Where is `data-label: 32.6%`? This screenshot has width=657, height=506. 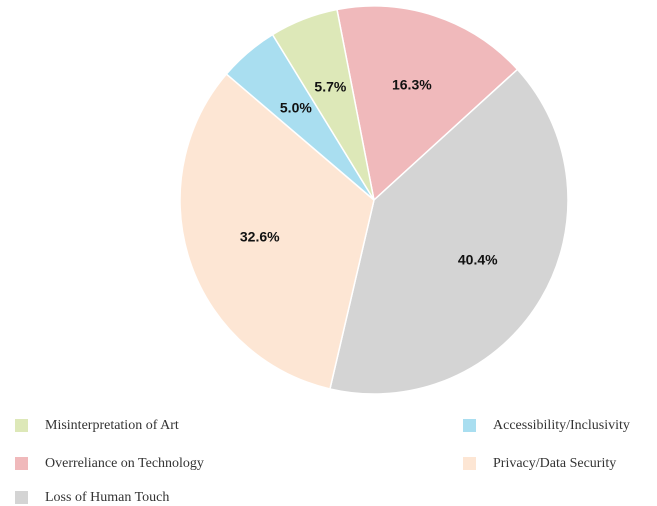 data-label: 32.6% is located at coordinates (260, 236).